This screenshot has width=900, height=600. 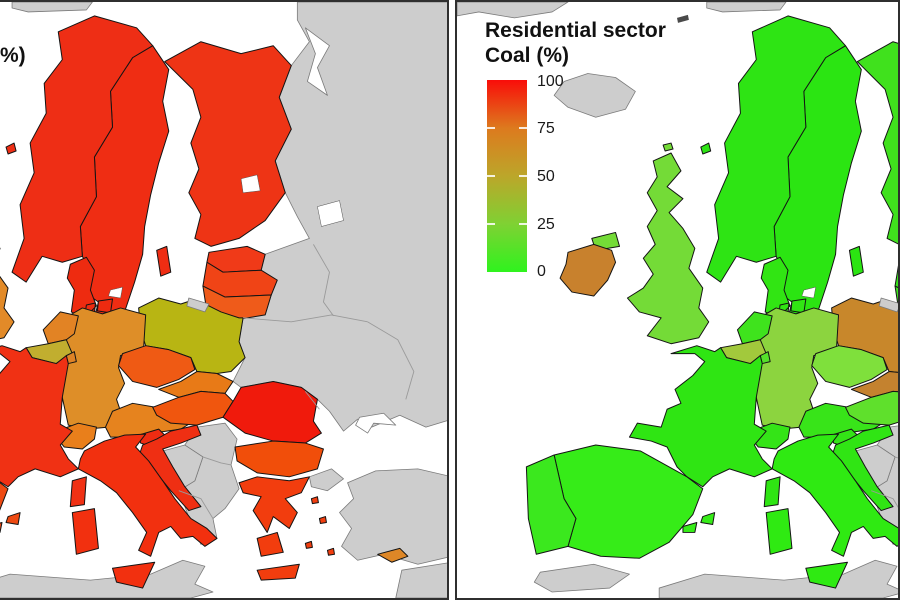 What do you see at coordinates (546, 128) in the screenshot?
I see `legend-label-75: 75` at bounding box center [546, 128].